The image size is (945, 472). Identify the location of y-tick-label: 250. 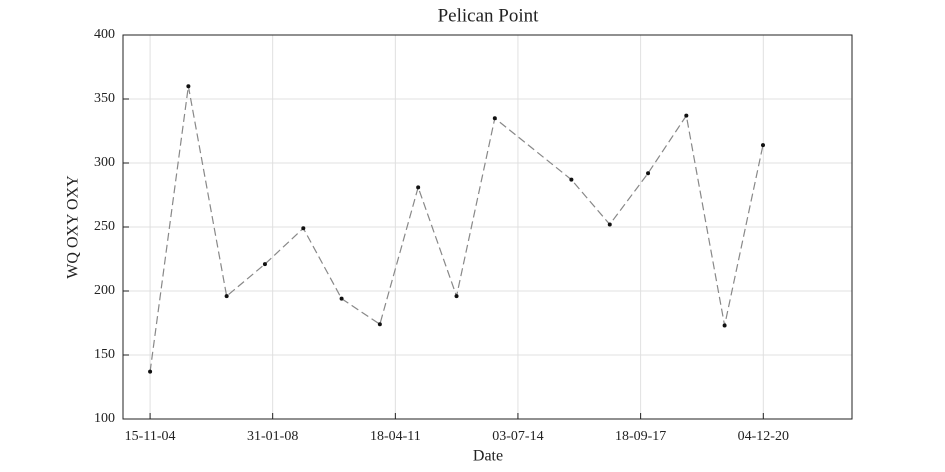
(104, 226).